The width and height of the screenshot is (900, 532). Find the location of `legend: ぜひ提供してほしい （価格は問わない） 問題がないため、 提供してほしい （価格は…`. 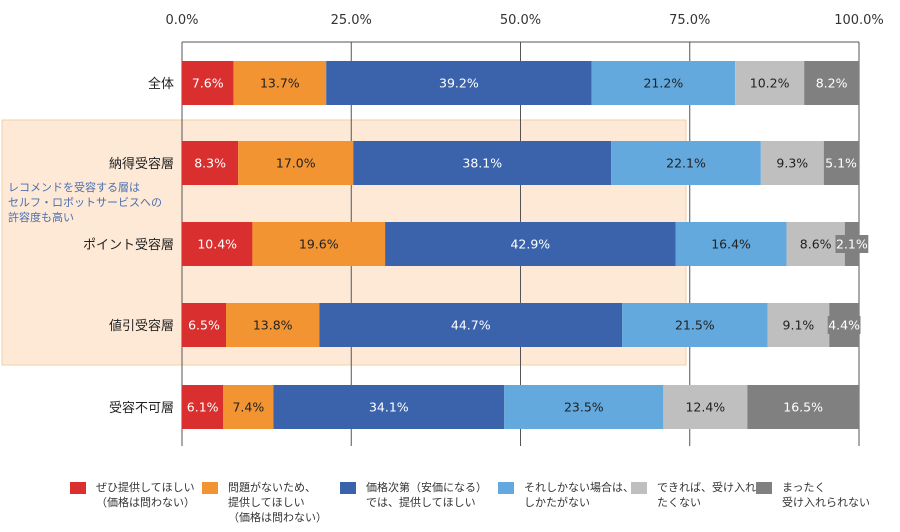

legend: ぜひ提供してほしい （価格は問わない） 問題がないため、 提供してほしい （価格は… is located at coordinates (485, 505).